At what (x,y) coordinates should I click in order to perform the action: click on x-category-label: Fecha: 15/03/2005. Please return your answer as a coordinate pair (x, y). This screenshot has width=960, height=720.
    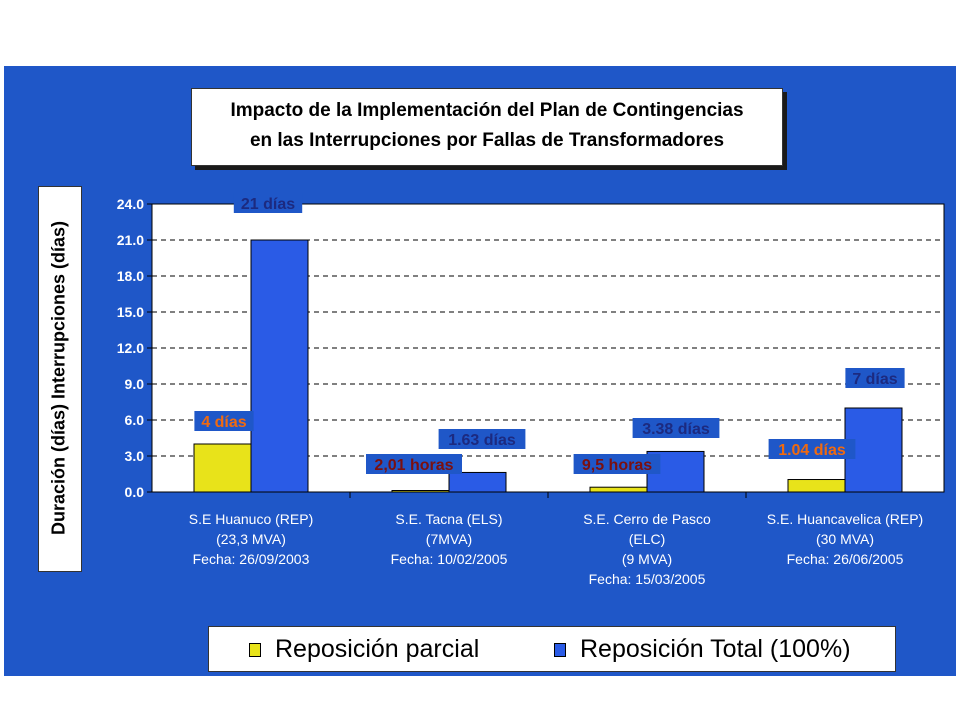
    Looking at the image, I should click on (647, 579).